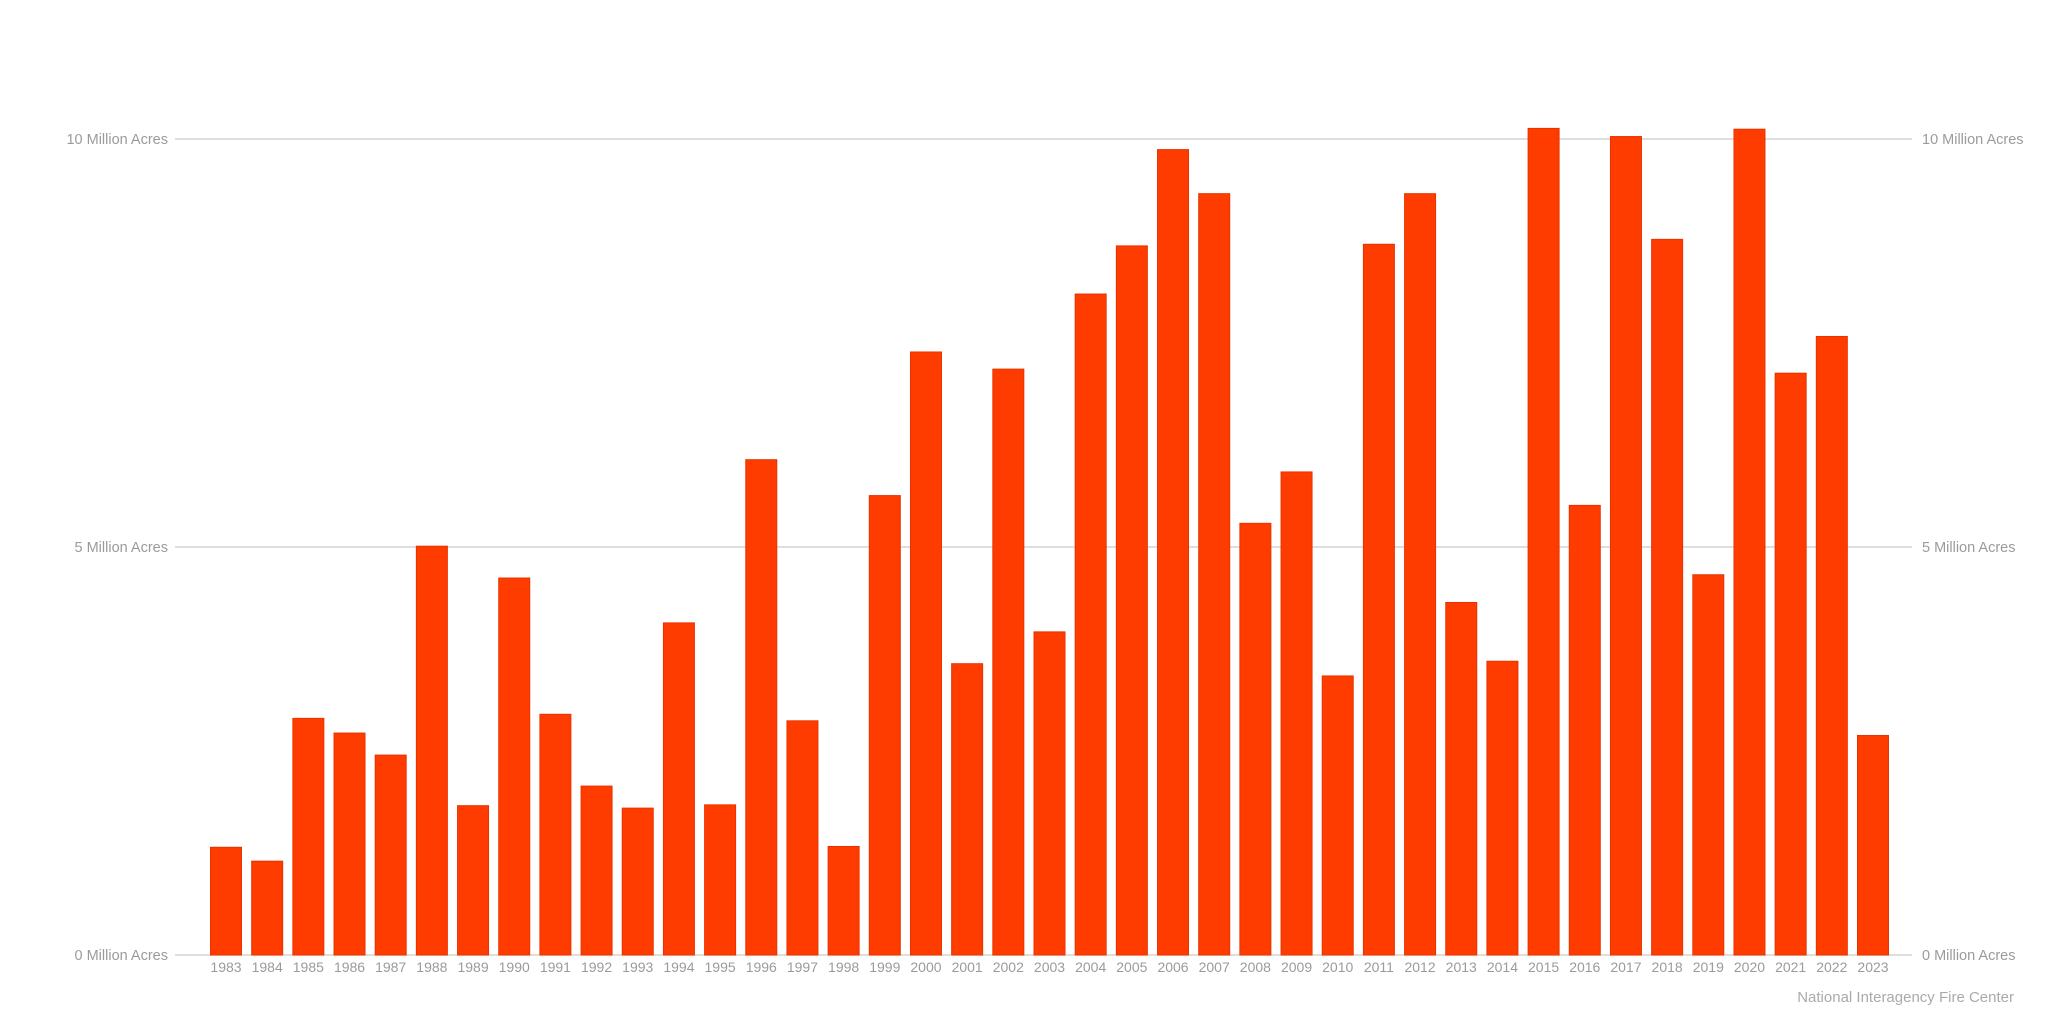 Image resolution: width=2048 pixels, height=1024 pixels. Describe the element at coordinates (225, 967) in the screenshot. I see `x-tick-label: 1983` at that location.